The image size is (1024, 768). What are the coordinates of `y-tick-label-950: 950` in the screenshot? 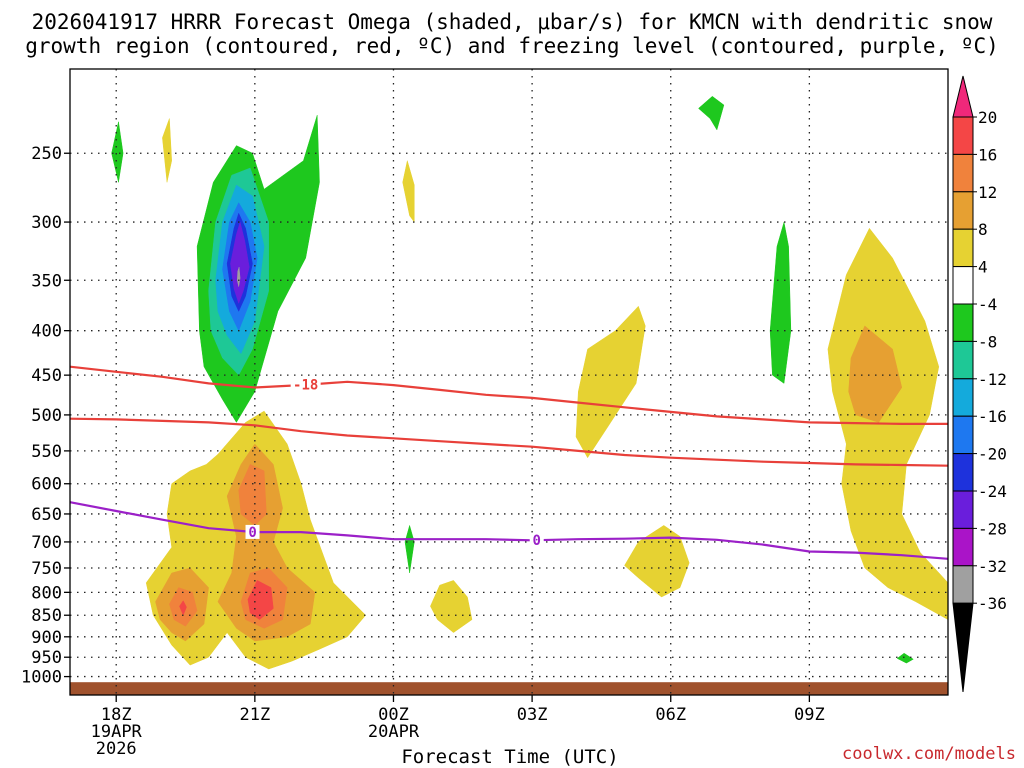 It's located at (46, 658).